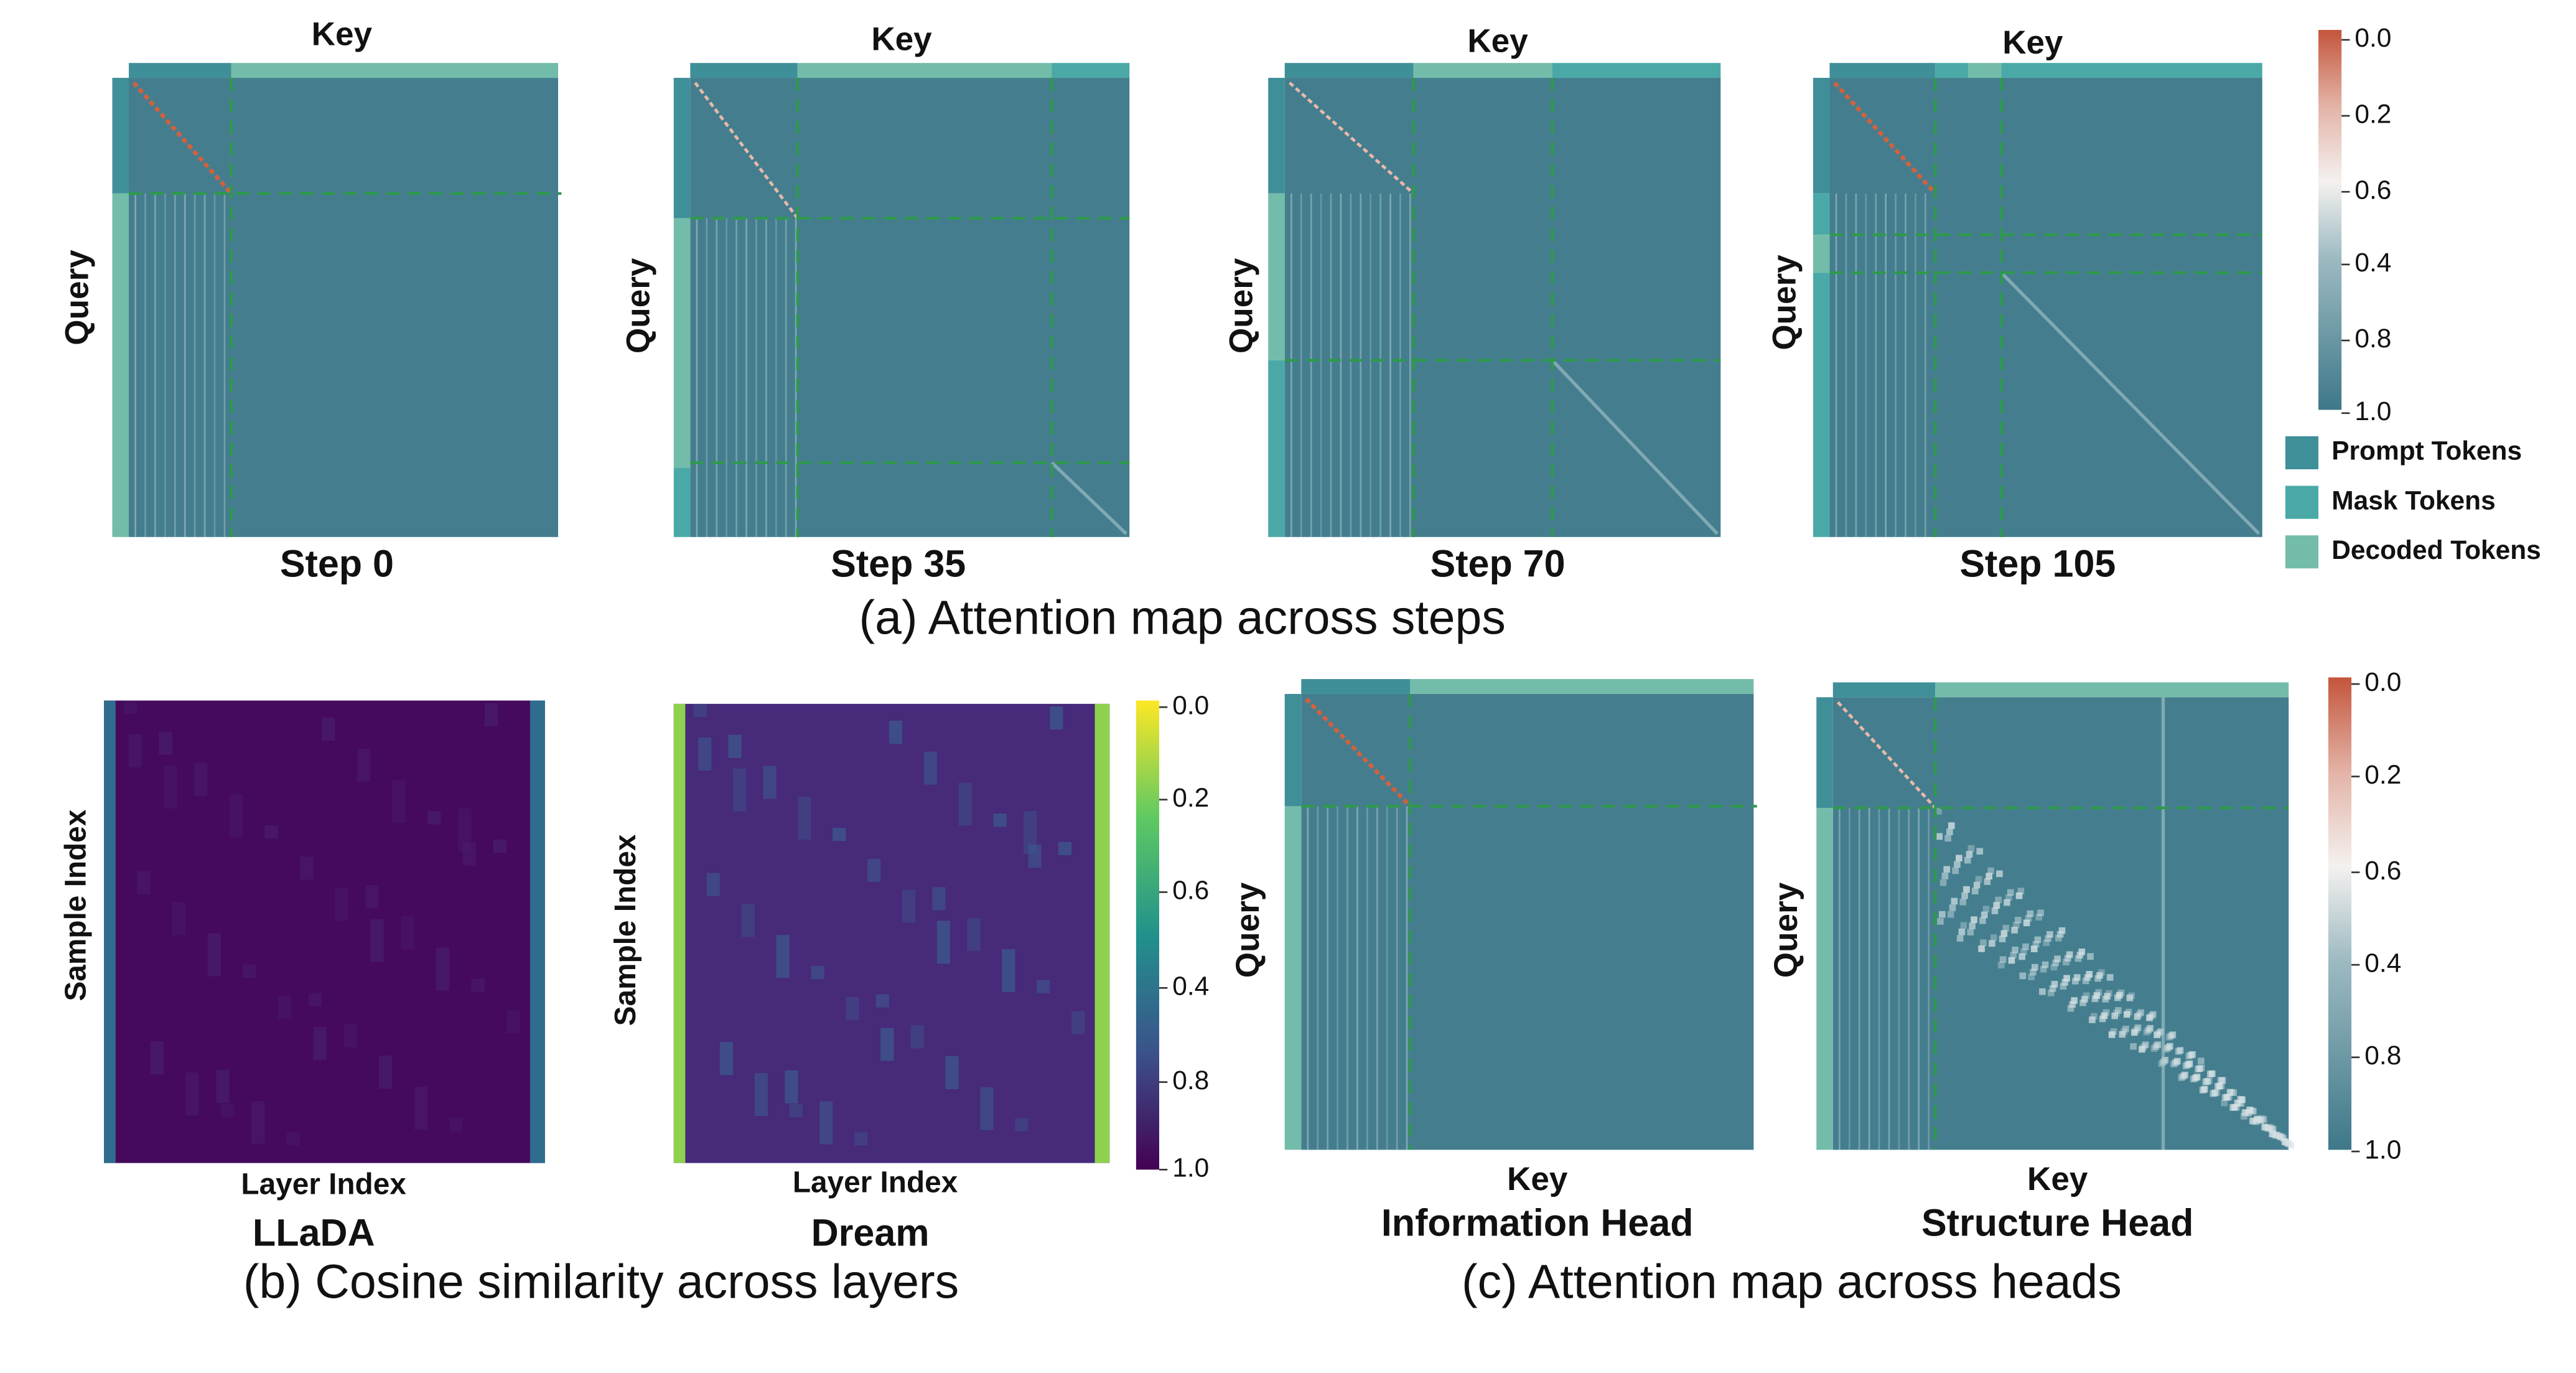 Image resolution: width=2576 pixels, height=1373 pixels. Describe the element at coordinates (2301, 552) in the screenshot. I see `legend-swatch` at that location.